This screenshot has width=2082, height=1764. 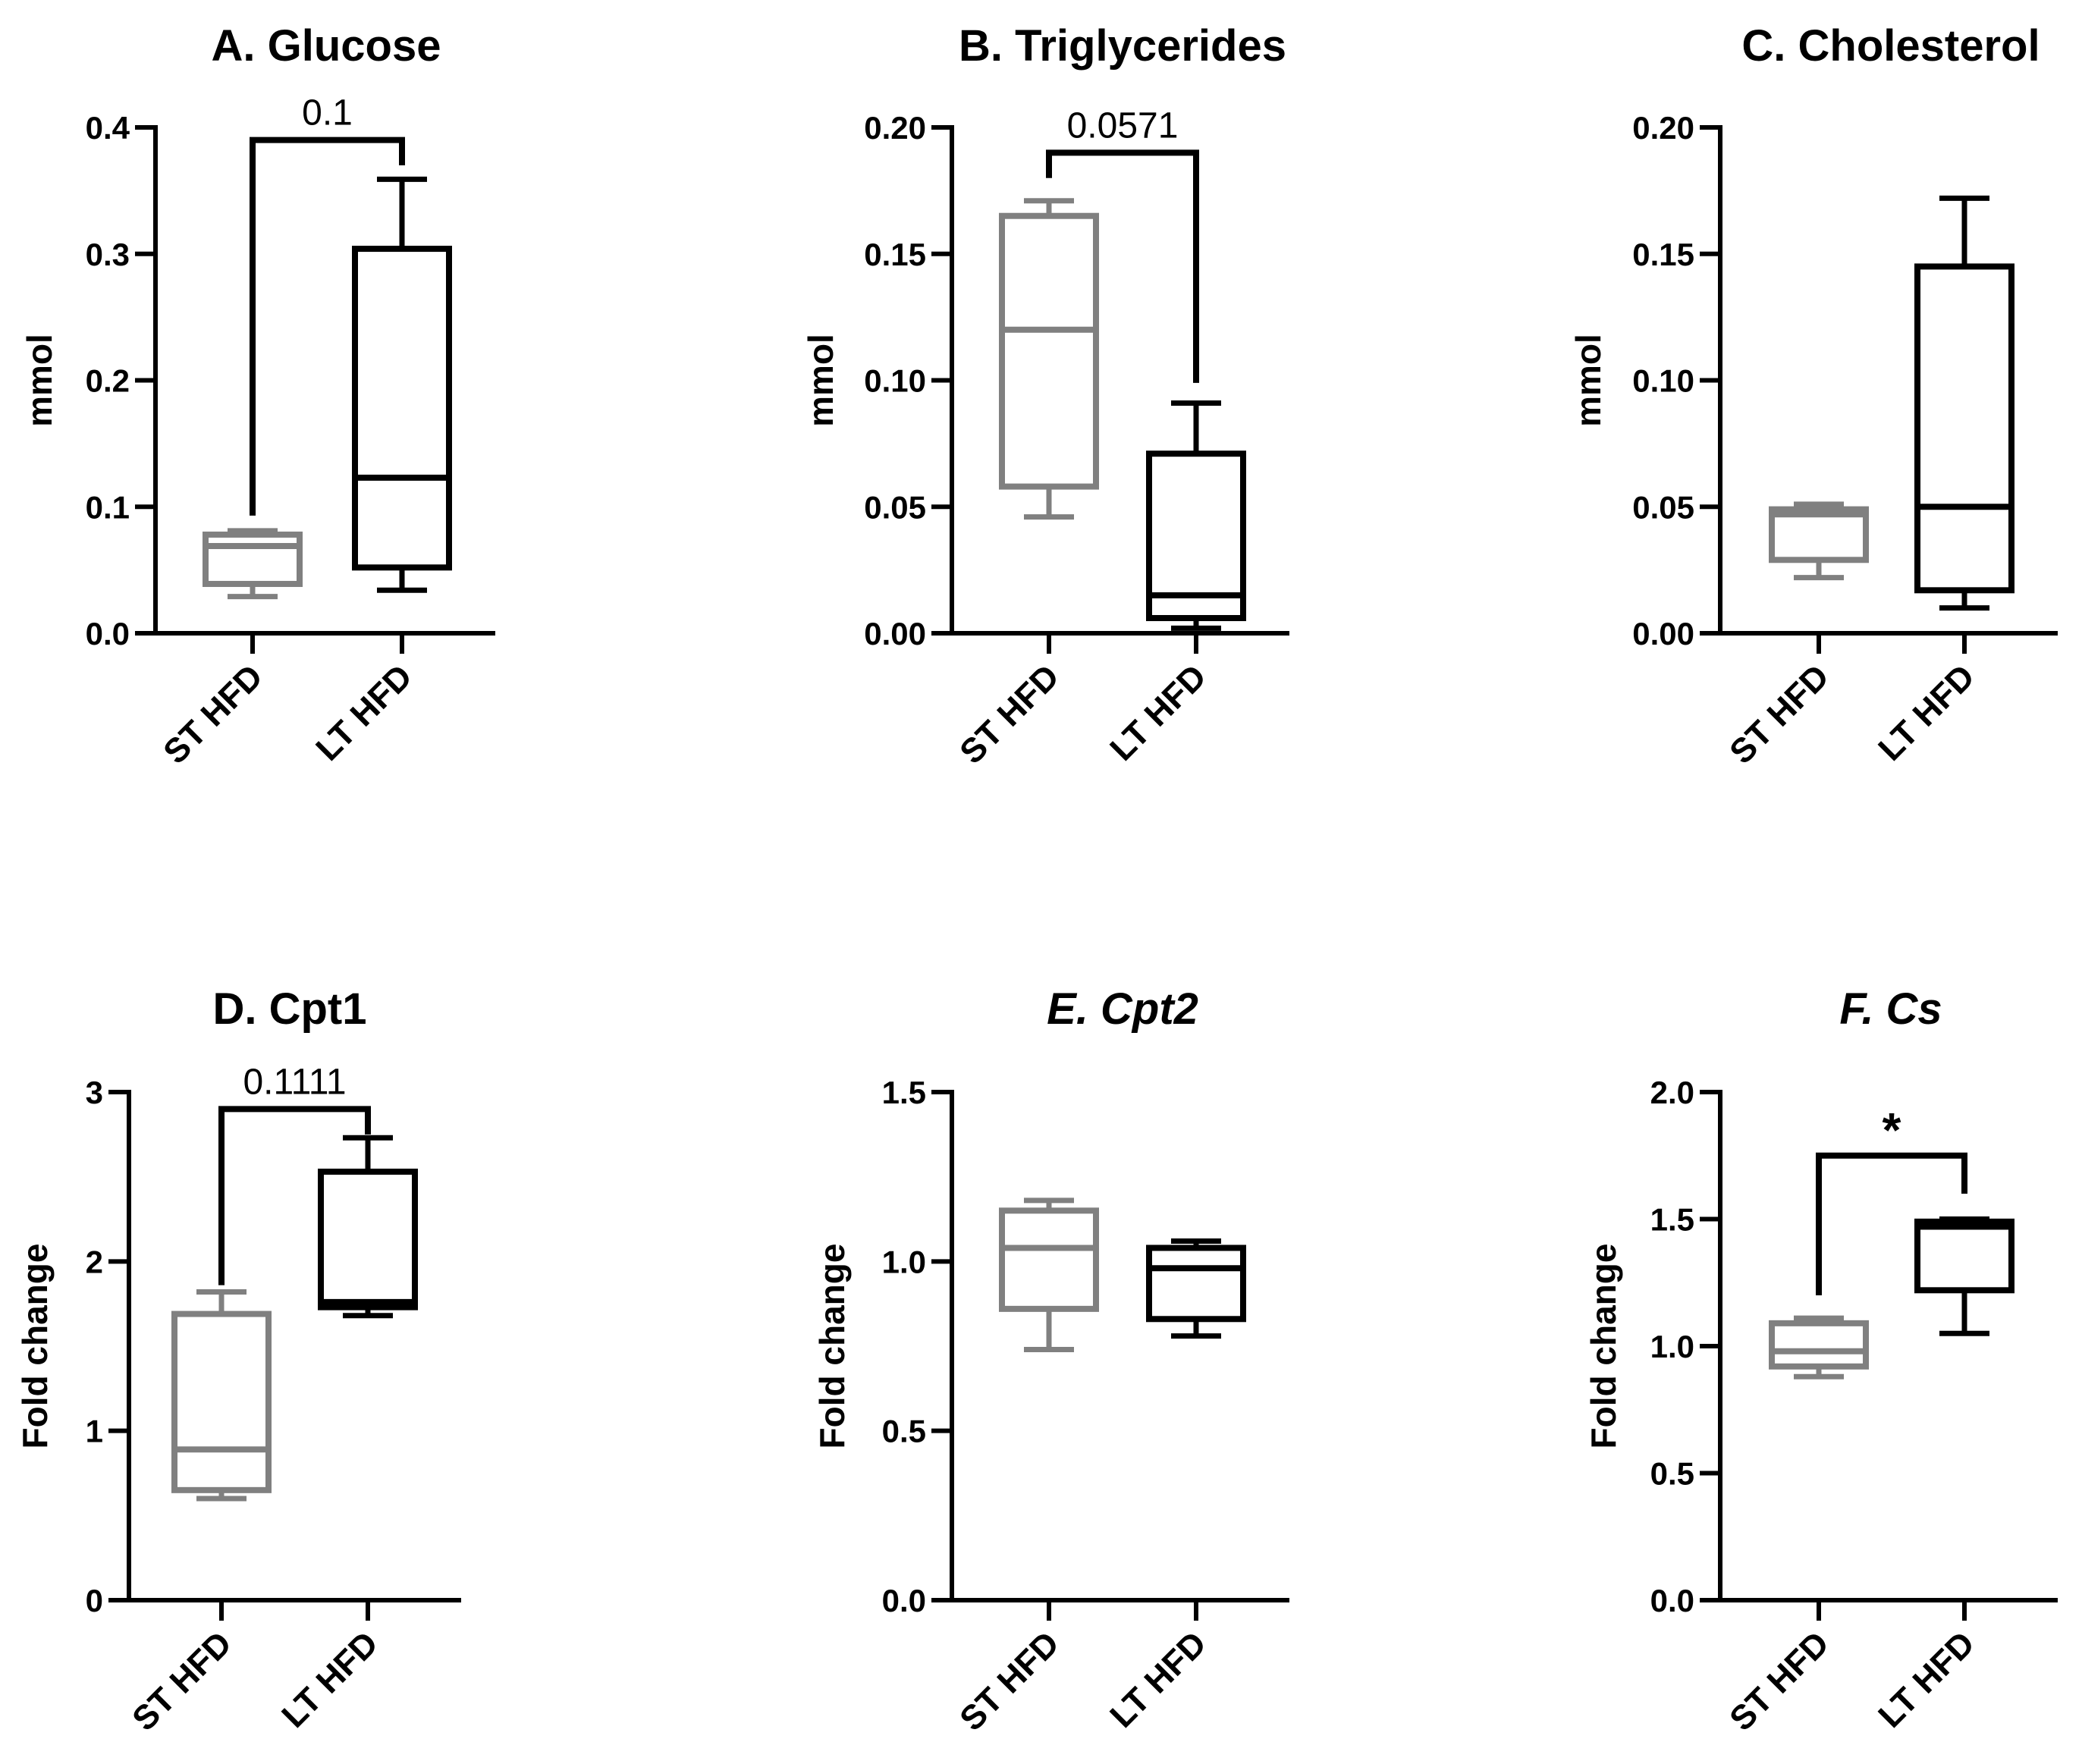 I want to click on panel-d-y-tick-label: 2, so click(x=94, y=1261).